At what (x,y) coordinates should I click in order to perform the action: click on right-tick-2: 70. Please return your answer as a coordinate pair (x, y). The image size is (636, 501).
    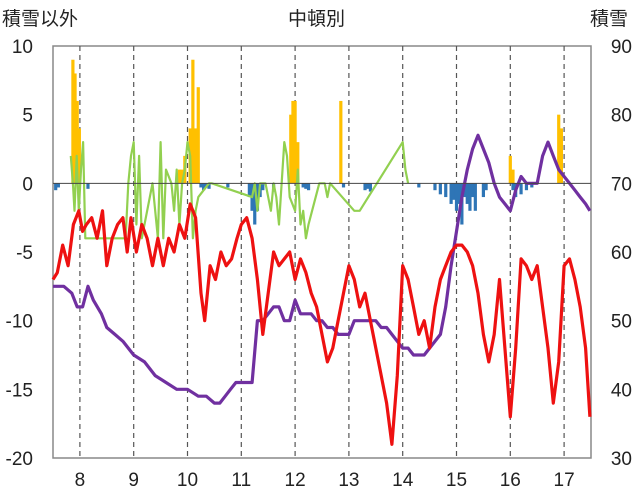
    Looking at the image, I should click on (621, 184).